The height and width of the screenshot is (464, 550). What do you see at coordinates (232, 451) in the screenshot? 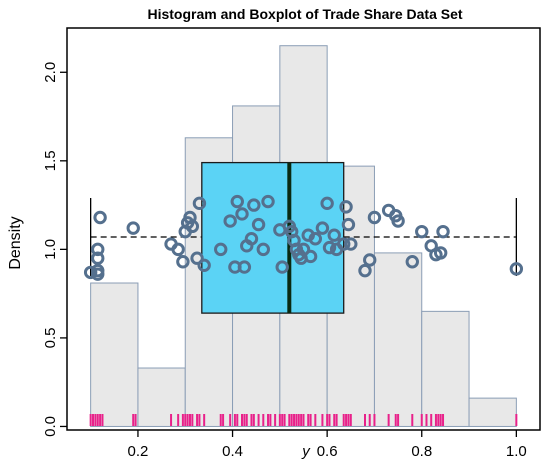
I see `x-tick-label: 0.4` at bounding box center [232, 451].